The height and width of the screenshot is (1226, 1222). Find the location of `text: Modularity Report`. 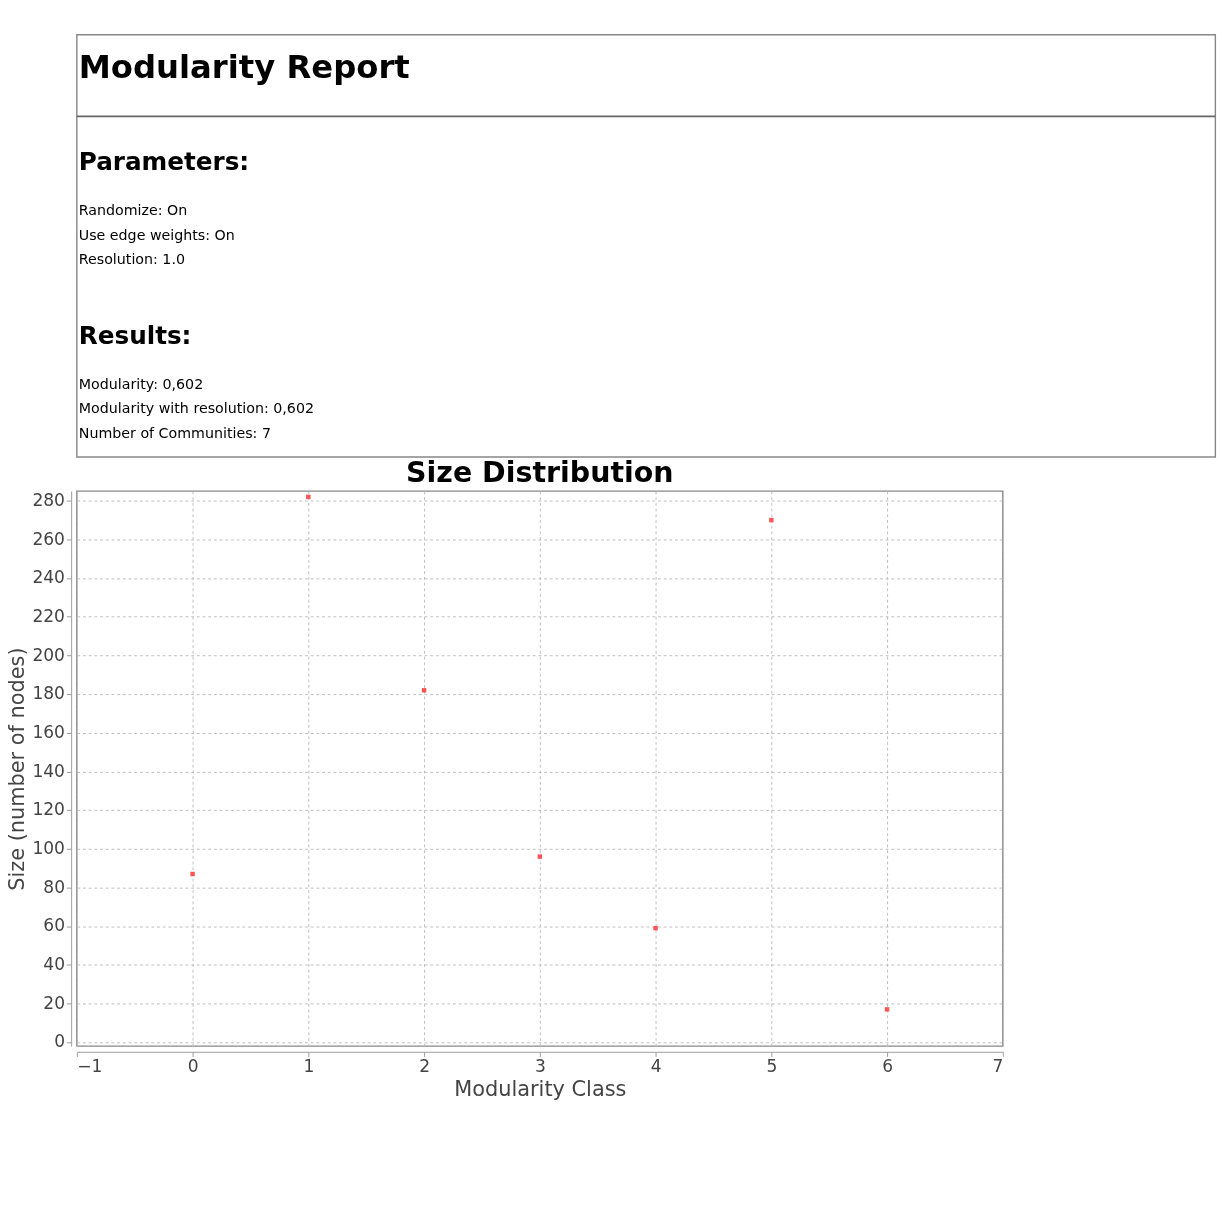

text: Modularity Report is located at coordinates (244, 67).